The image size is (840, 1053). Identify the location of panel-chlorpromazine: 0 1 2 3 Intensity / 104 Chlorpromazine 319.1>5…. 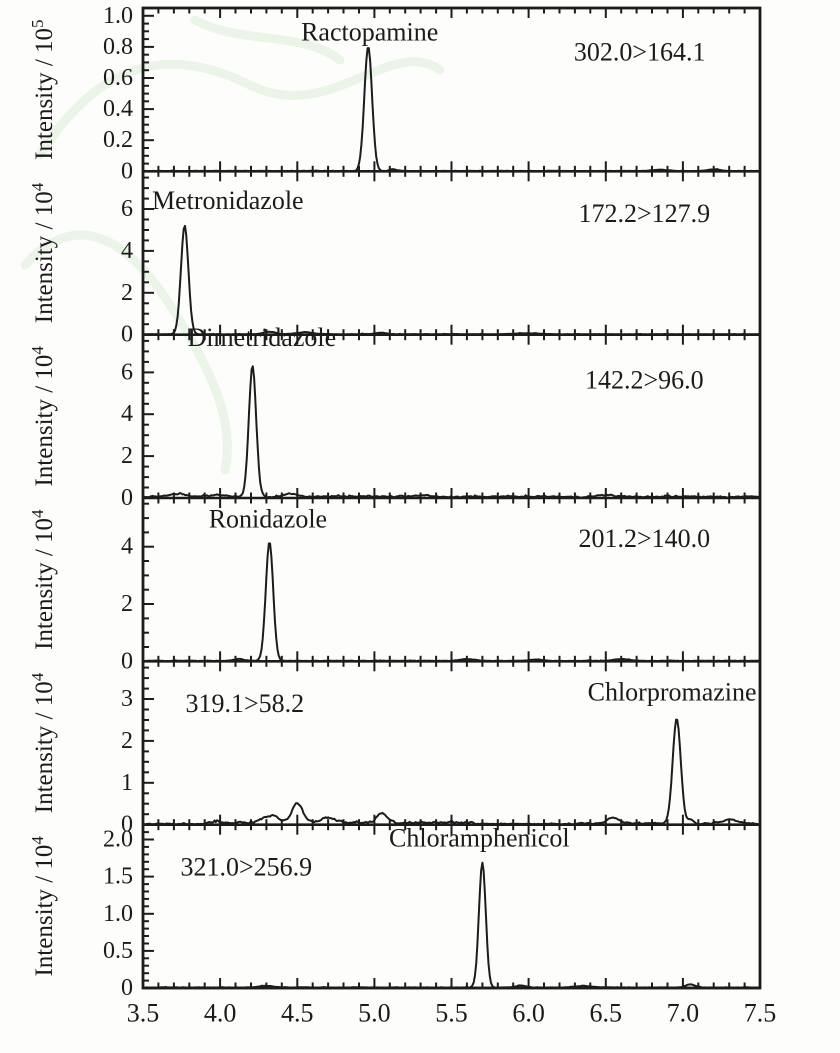
(394, 749).